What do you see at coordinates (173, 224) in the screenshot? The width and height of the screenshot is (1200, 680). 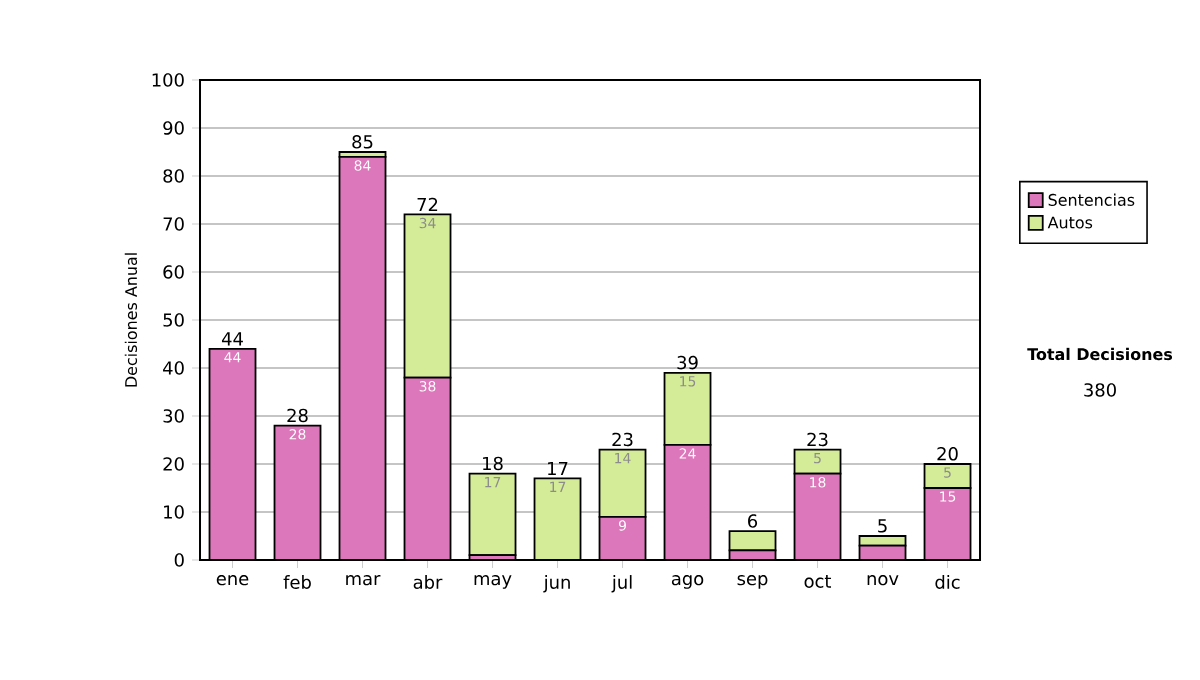 I see `y-tick-label: 70` at bounding box center [173, 224].